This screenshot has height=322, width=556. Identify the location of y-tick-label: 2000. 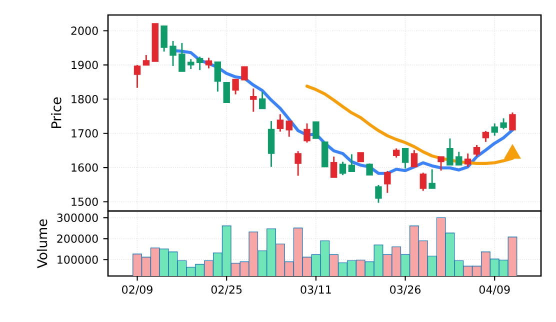
(84, 30).